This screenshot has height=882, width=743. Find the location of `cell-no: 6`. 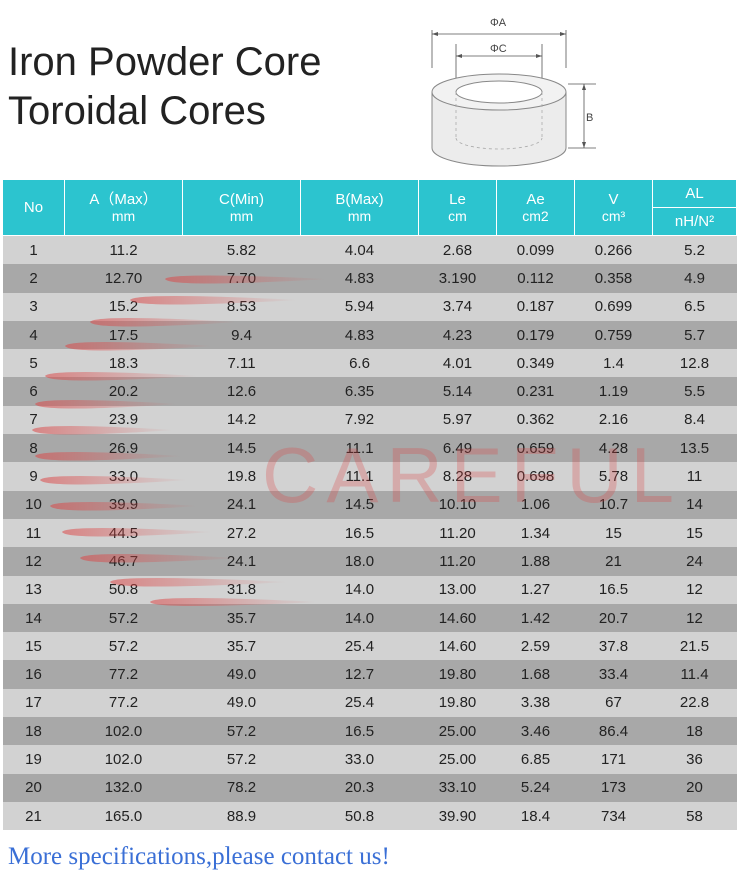

cell-no: 6 is located at coordinates (33, 391).